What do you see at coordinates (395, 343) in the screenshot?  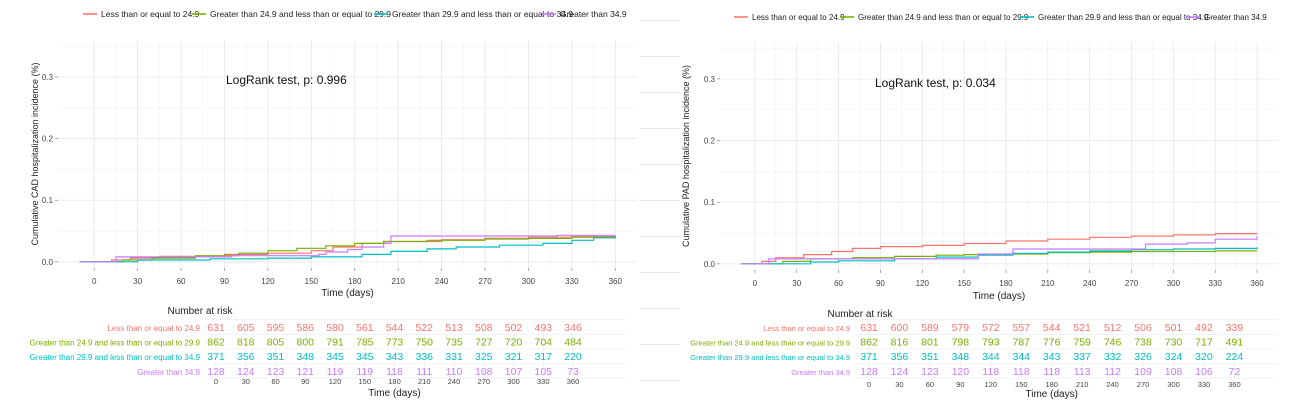 I see `risk-value: 773` at bounding box center [395, 343].